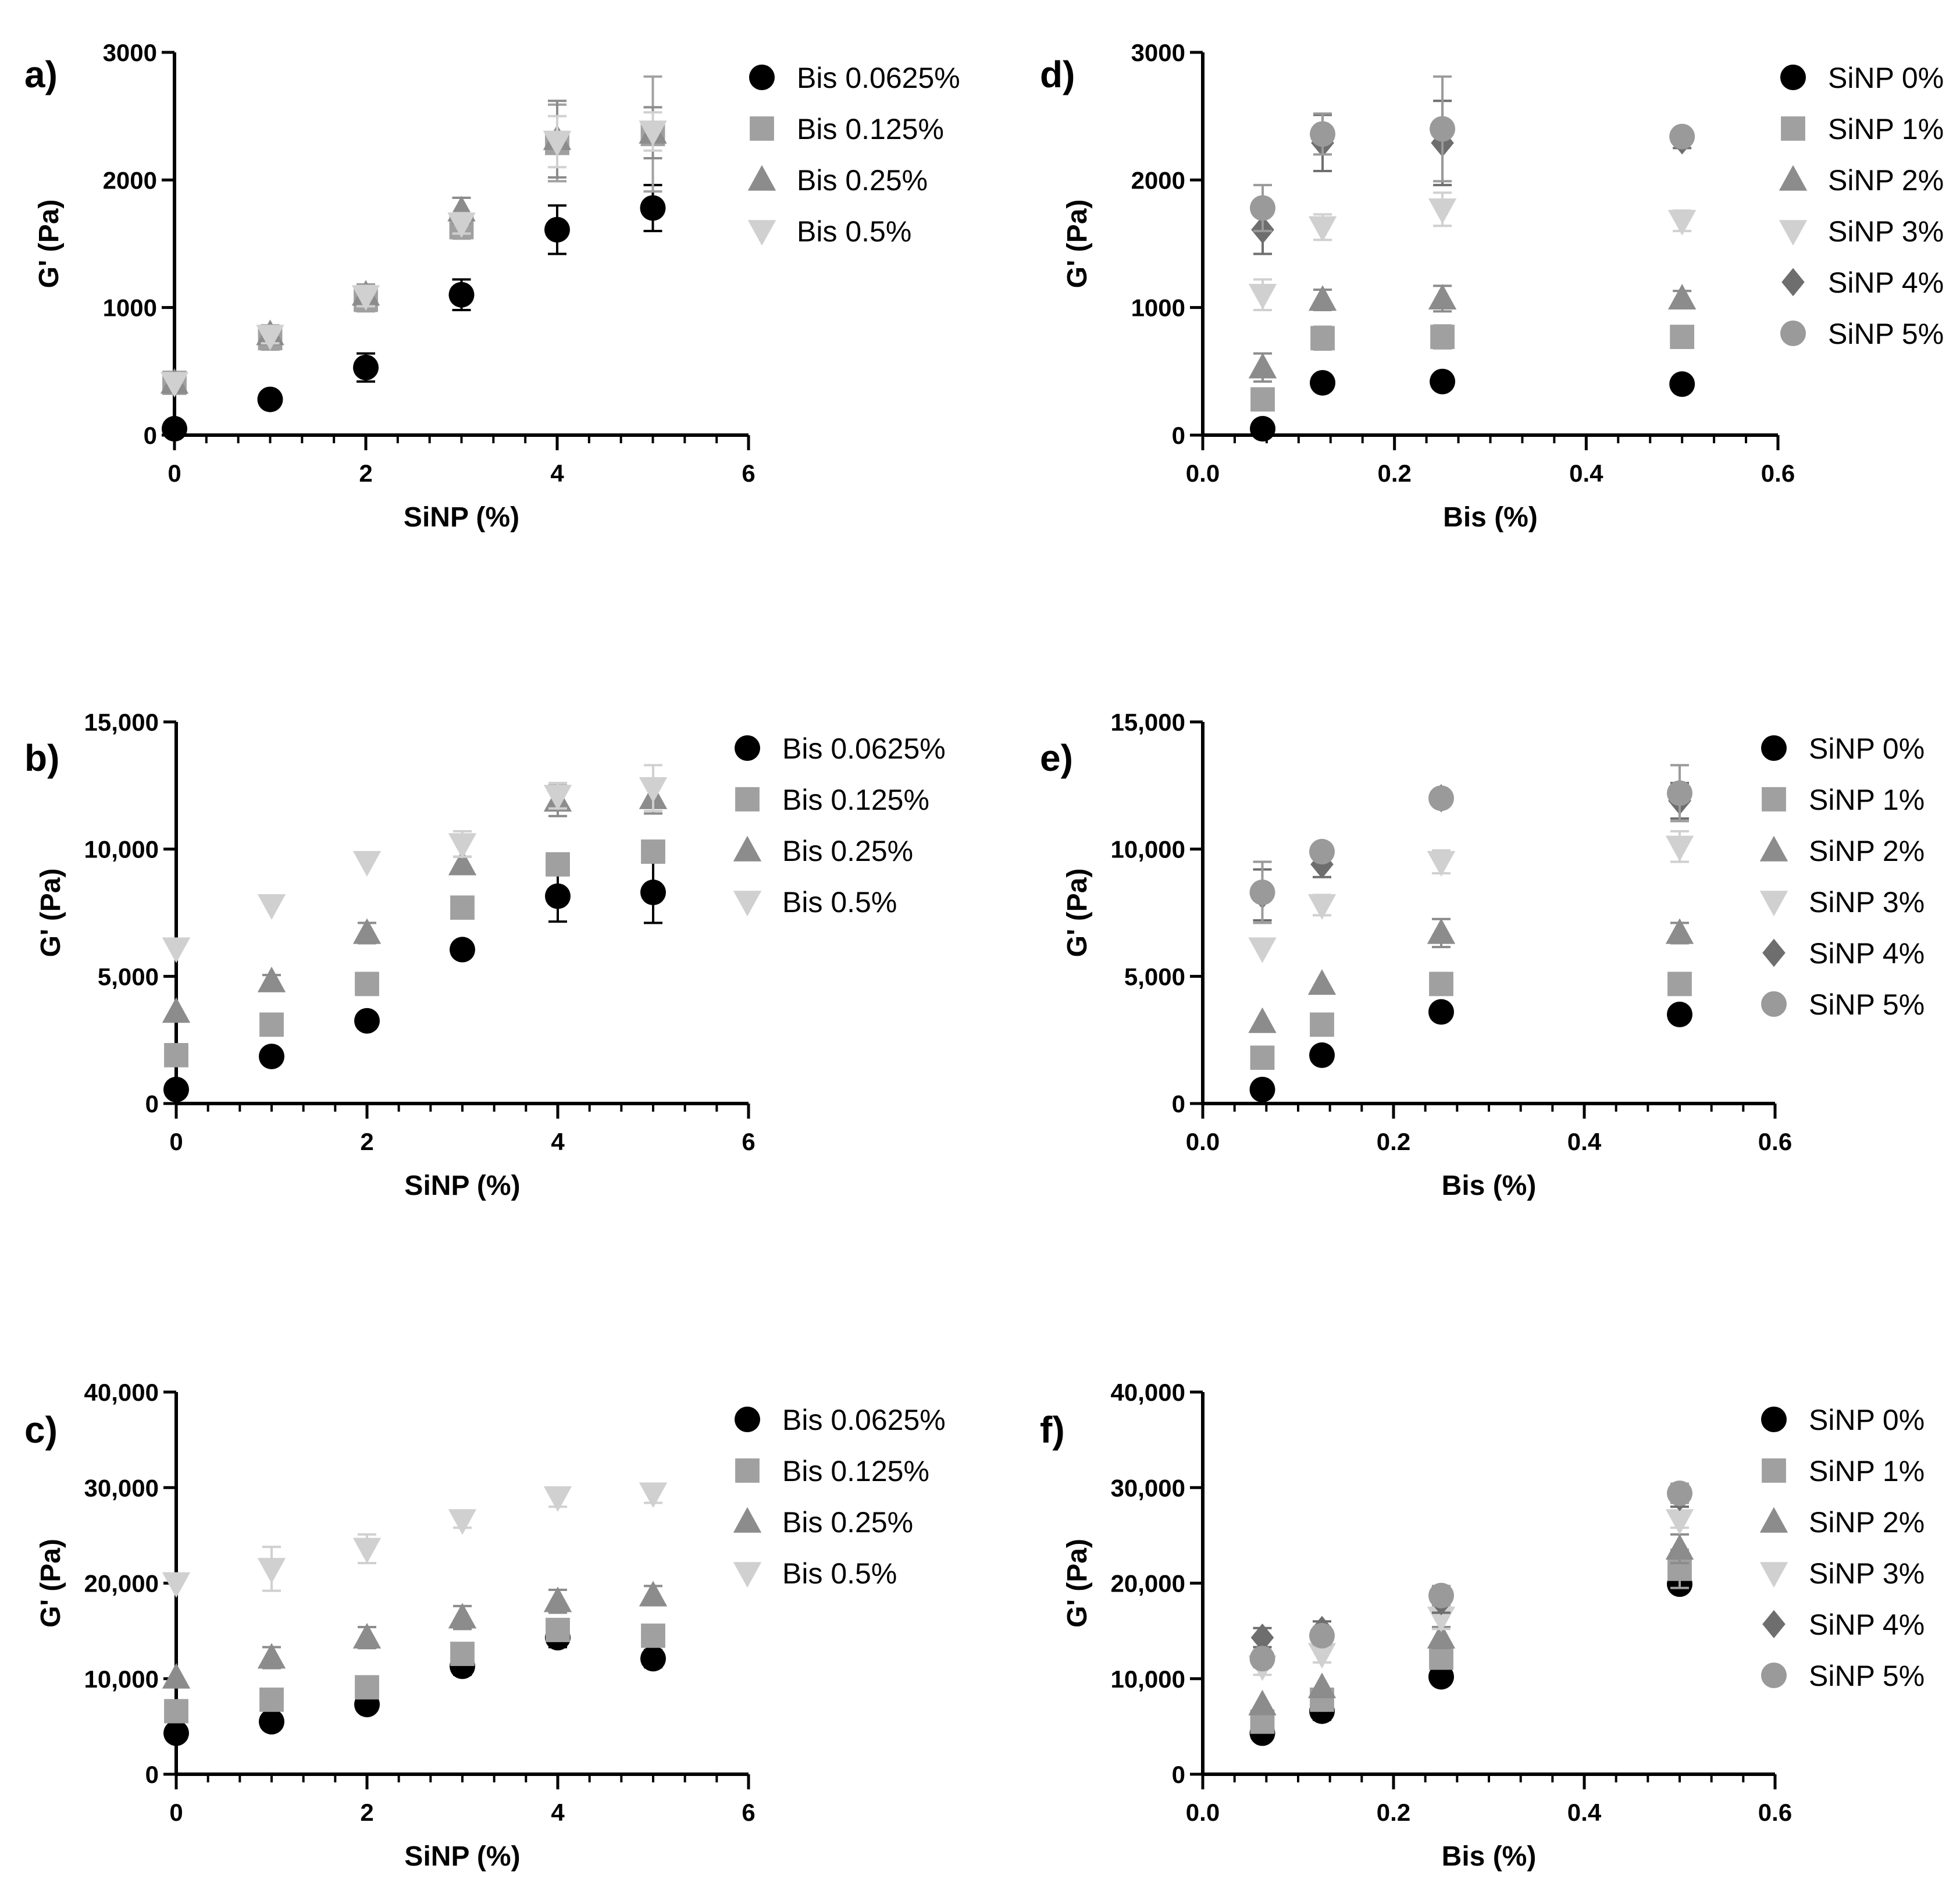 This screenshot has height=1890, width=1960. I want to click on panel-label-d: d), so click(1057, 75).